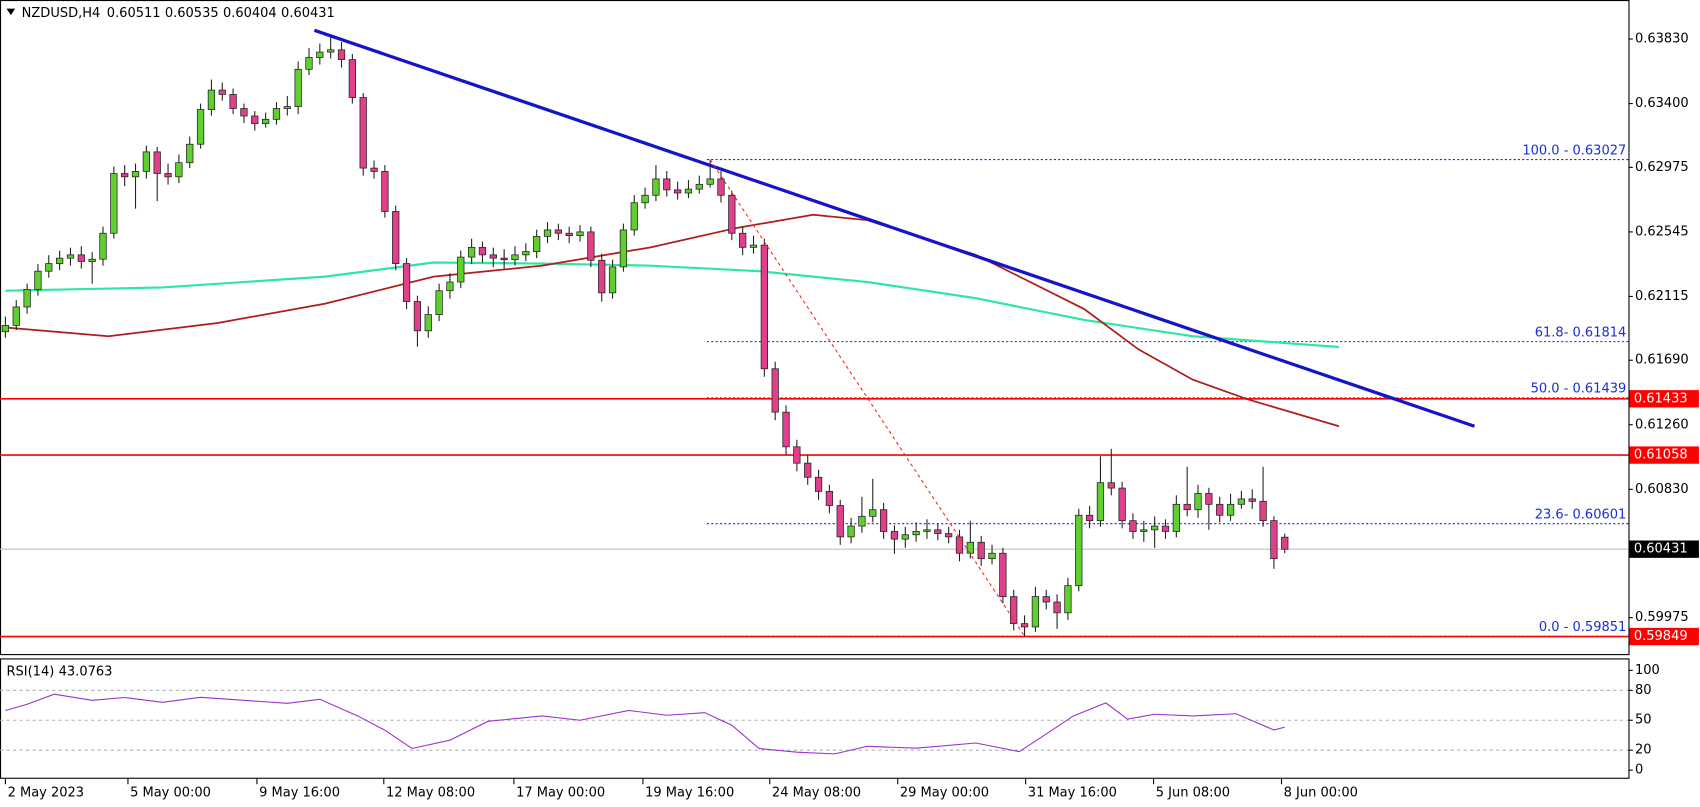  Describe the element at coordinates (1647, 670) in the screenshot. I see `rsi-tick-label: 100` at that location.